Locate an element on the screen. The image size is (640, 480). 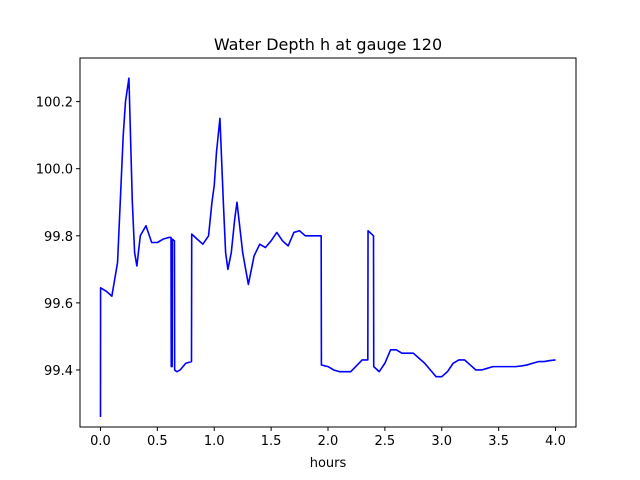
x-tick-label: 1.0 is located at coordinates (214, 441).